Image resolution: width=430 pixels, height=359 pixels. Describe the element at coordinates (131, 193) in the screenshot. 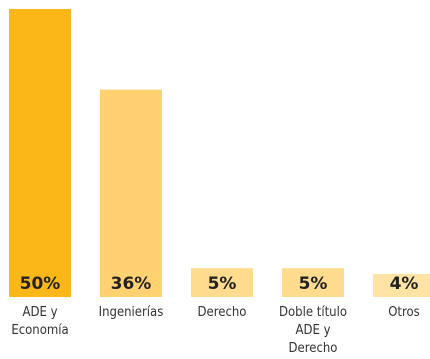

I see `bar-ingenierias` at that location.